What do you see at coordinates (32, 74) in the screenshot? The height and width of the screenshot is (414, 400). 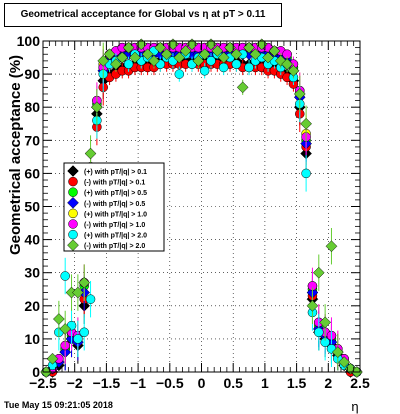 I see `y-tick-label: 90` at bounding box center [32, 74].